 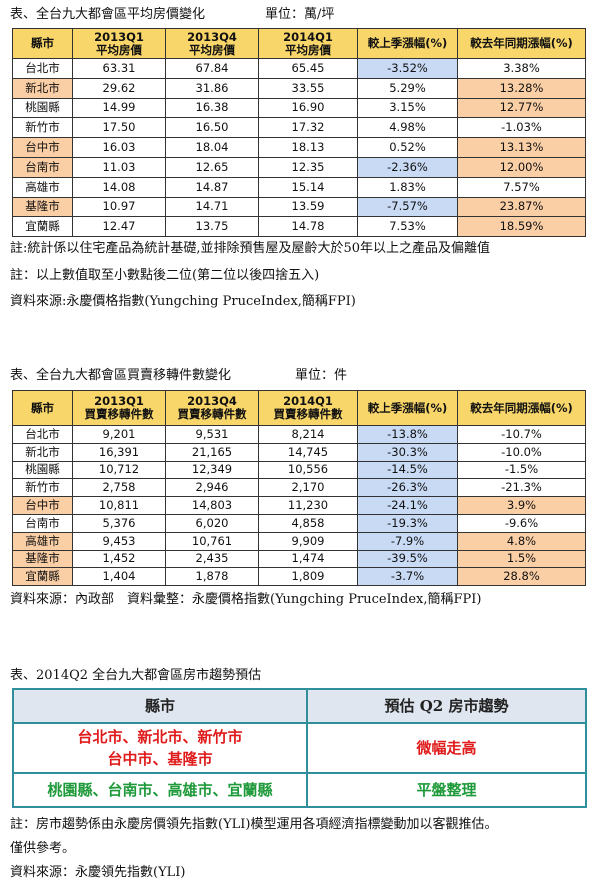 I want to click on cell: 31.86, so click(x=212, y=88).